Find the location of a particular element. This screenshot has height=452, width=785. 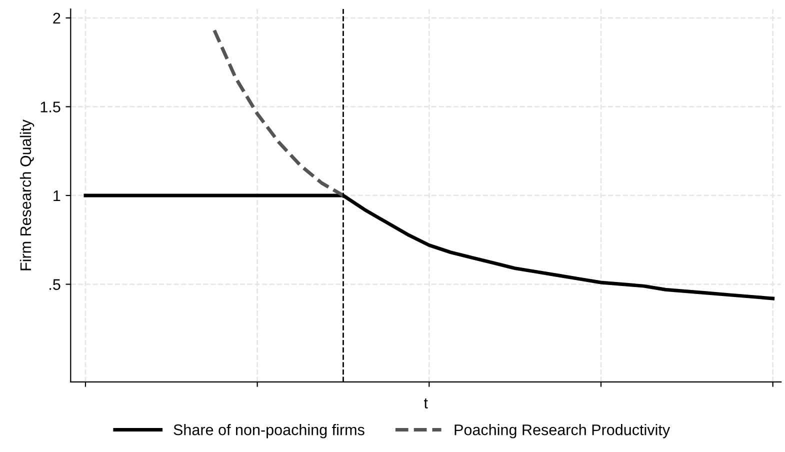

line-series is located at coordinates (278, 113).